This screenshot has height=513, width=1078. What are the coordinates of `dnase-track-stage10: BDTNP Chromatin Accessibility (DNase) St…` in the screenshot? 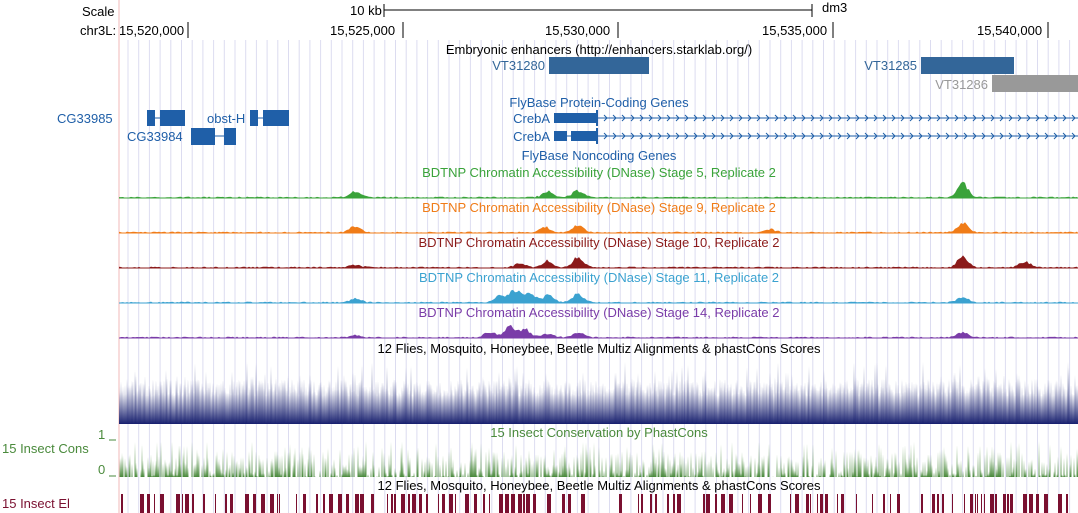 It's located at (598, 252).